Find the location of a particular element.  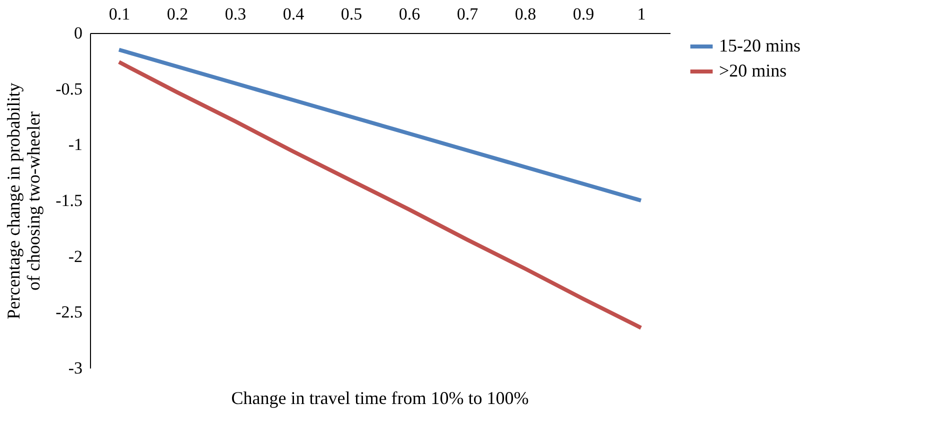

x-tick-label: 0.3 is located at coordinates (235, 14).